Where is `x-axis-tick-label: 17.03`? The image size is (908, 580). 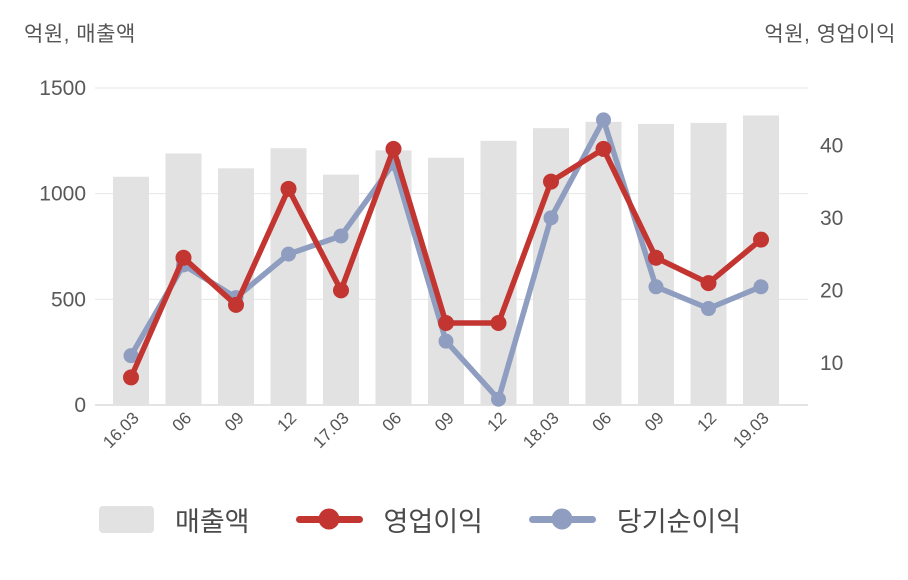
x-axis-tick-label: 17.03 is located at coordinates (331, 430).